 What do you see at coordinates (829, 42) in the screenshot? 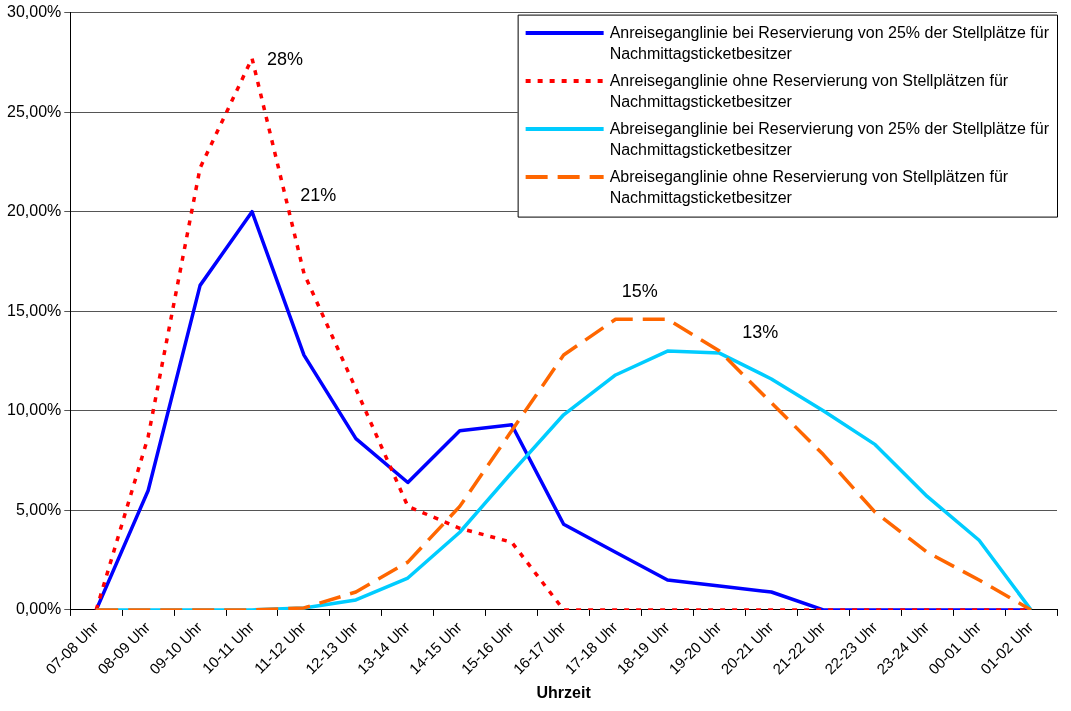
I see `legend-label: Anreiseganglinie bei Reservierung von 25% der Stellplätze für Nachmittagsticketbesitzer` at bounding box center [829, 42].